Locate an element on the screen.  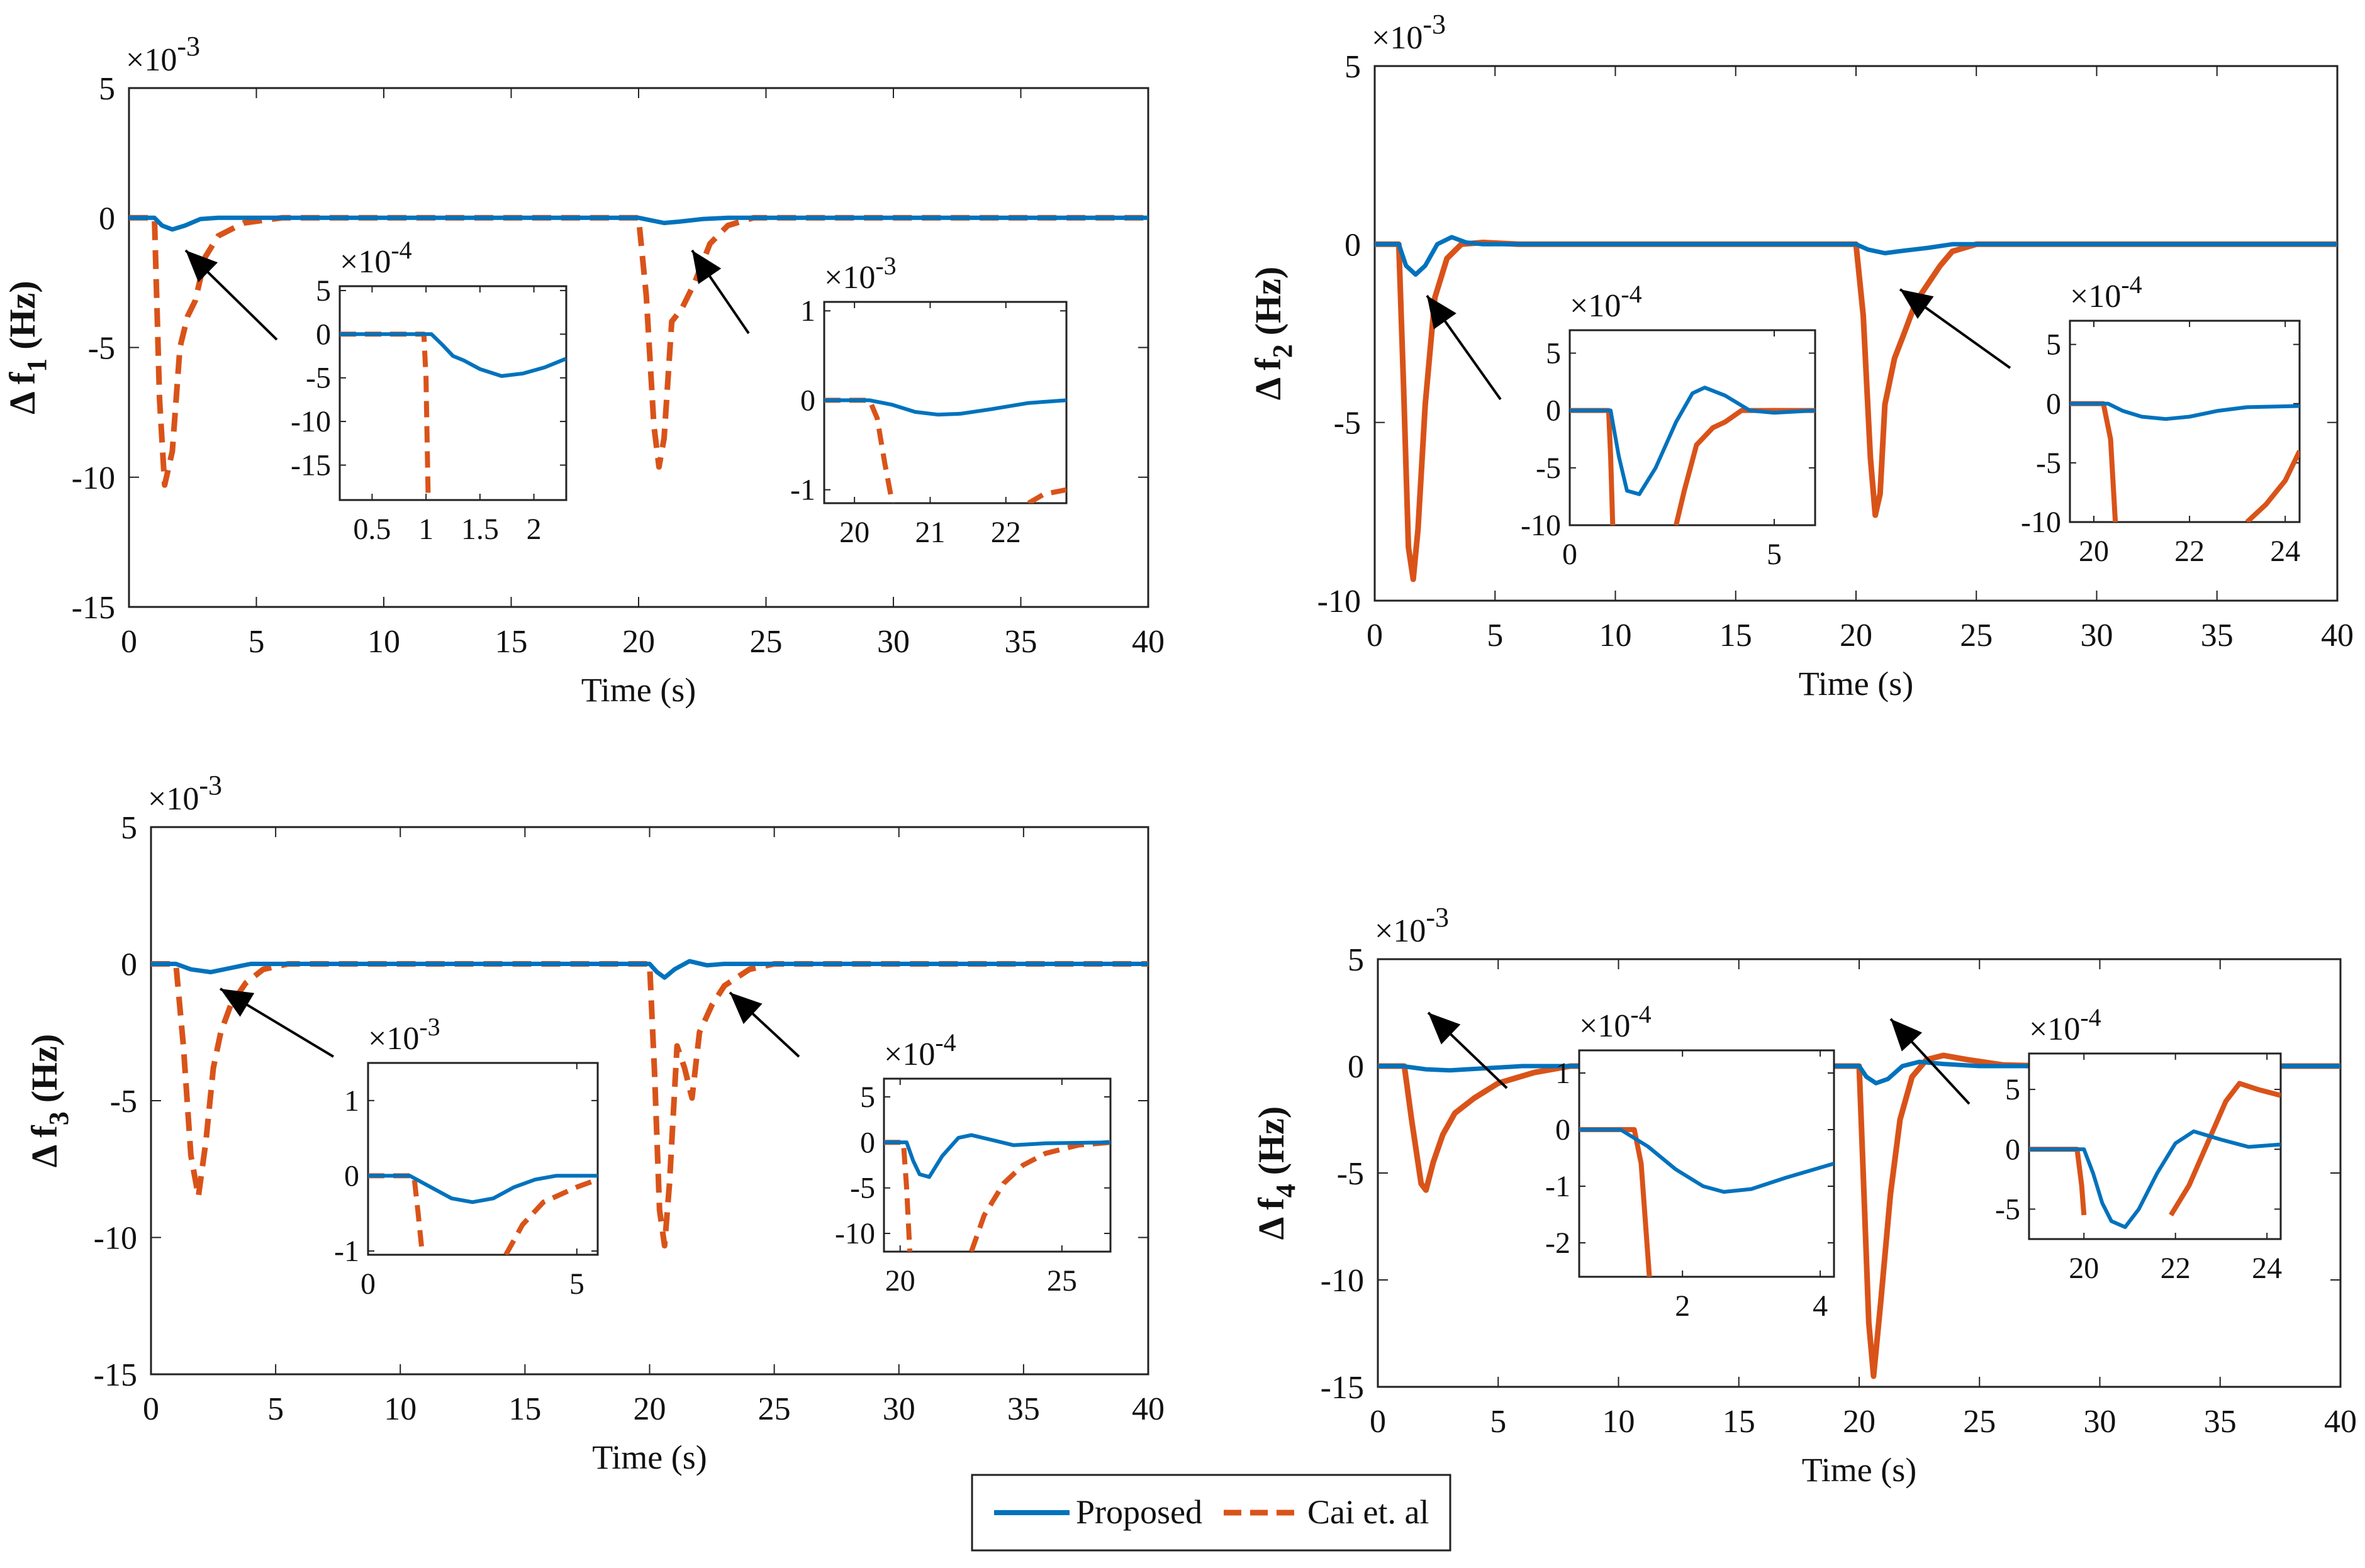
legend-label-proposed: Proposed is located at coordinates (1139, 1512).